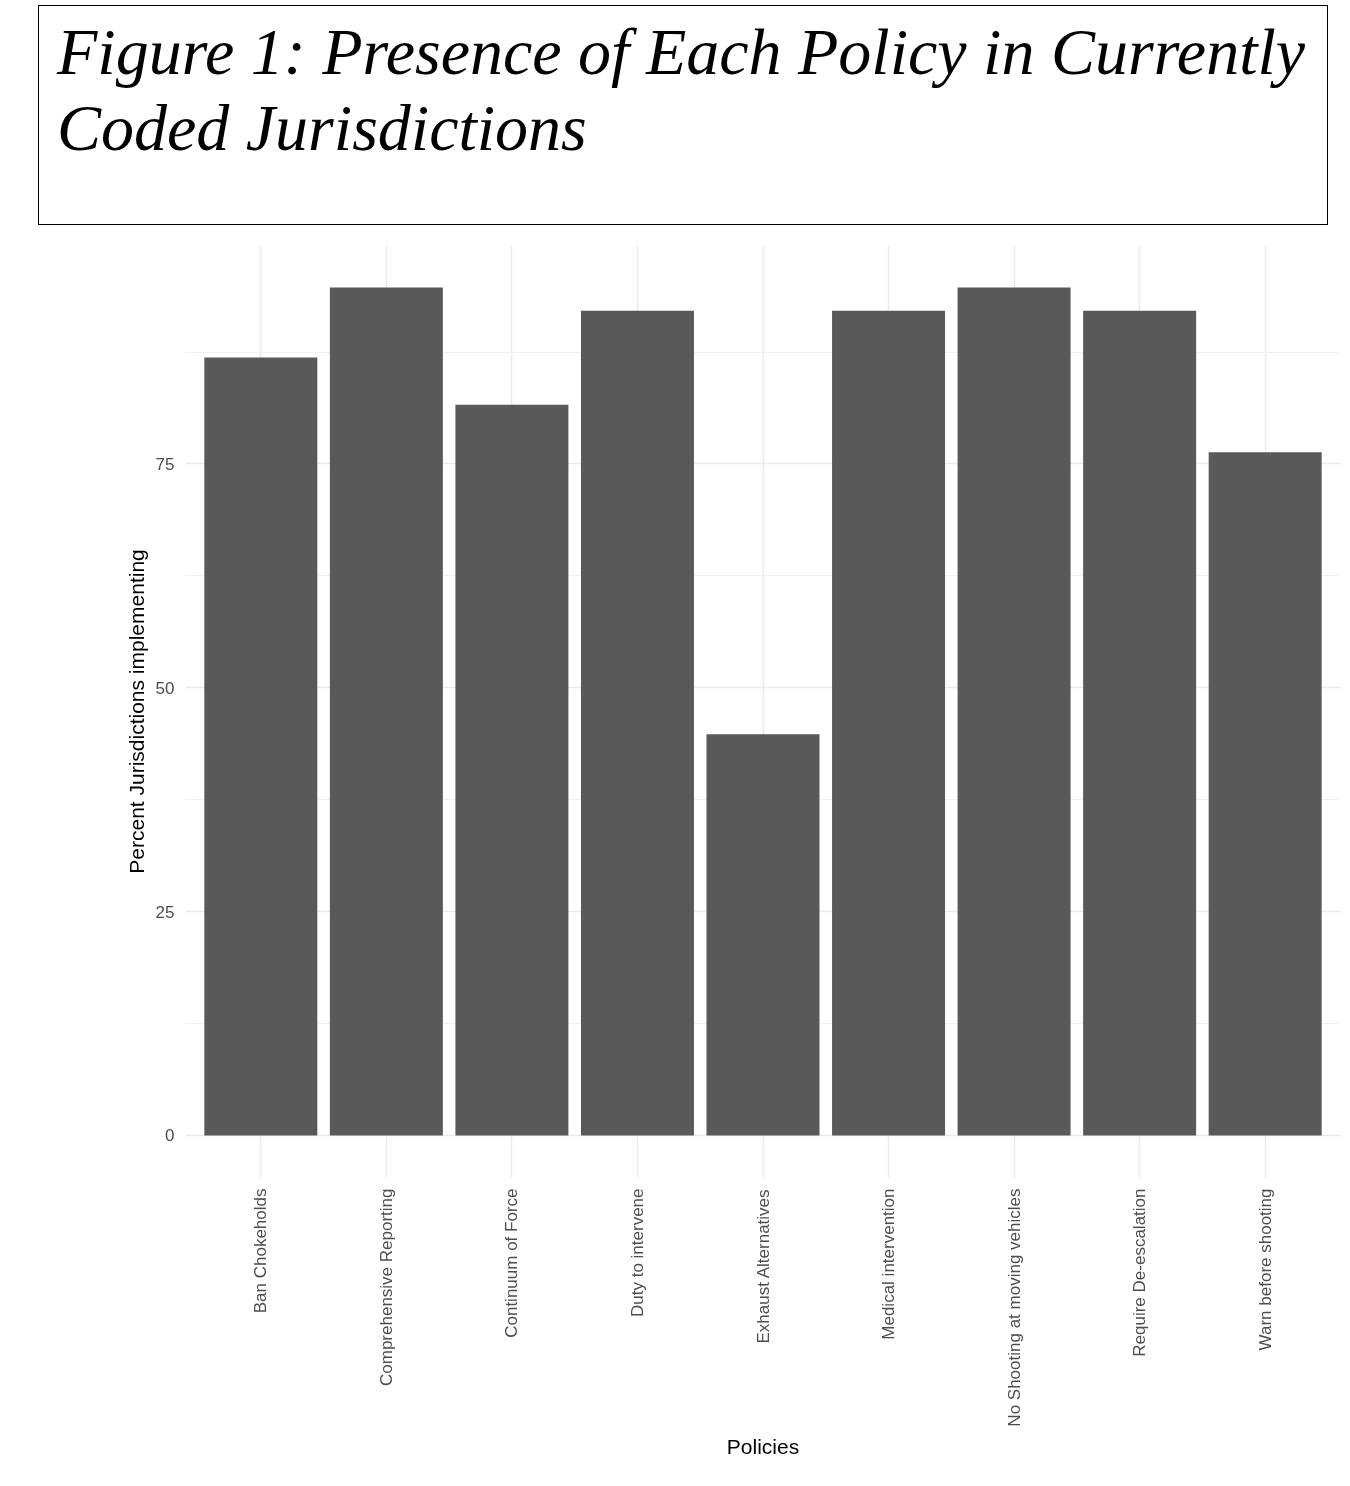 This screenshot has width=1350, height=1486. What do you see at coordinates (261, 1251) in the screenshot?
I see `x-tick-label: Ban Chokeholds` at bounding box center [261, 1251].